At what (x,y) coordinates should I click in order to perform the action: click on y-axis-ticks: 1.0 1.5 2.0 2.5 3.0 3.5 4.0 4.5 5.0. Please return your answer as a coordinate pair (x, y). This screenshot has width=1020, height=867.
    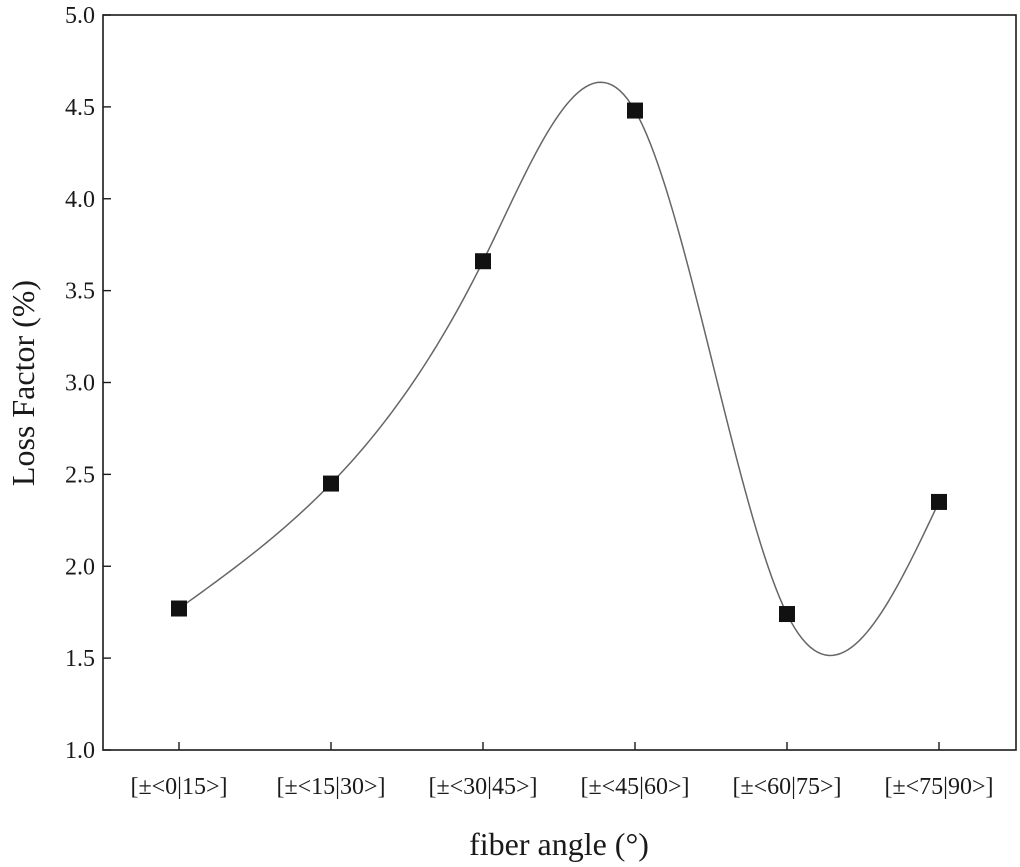
    Looking at the image, I should click on (88, 383).